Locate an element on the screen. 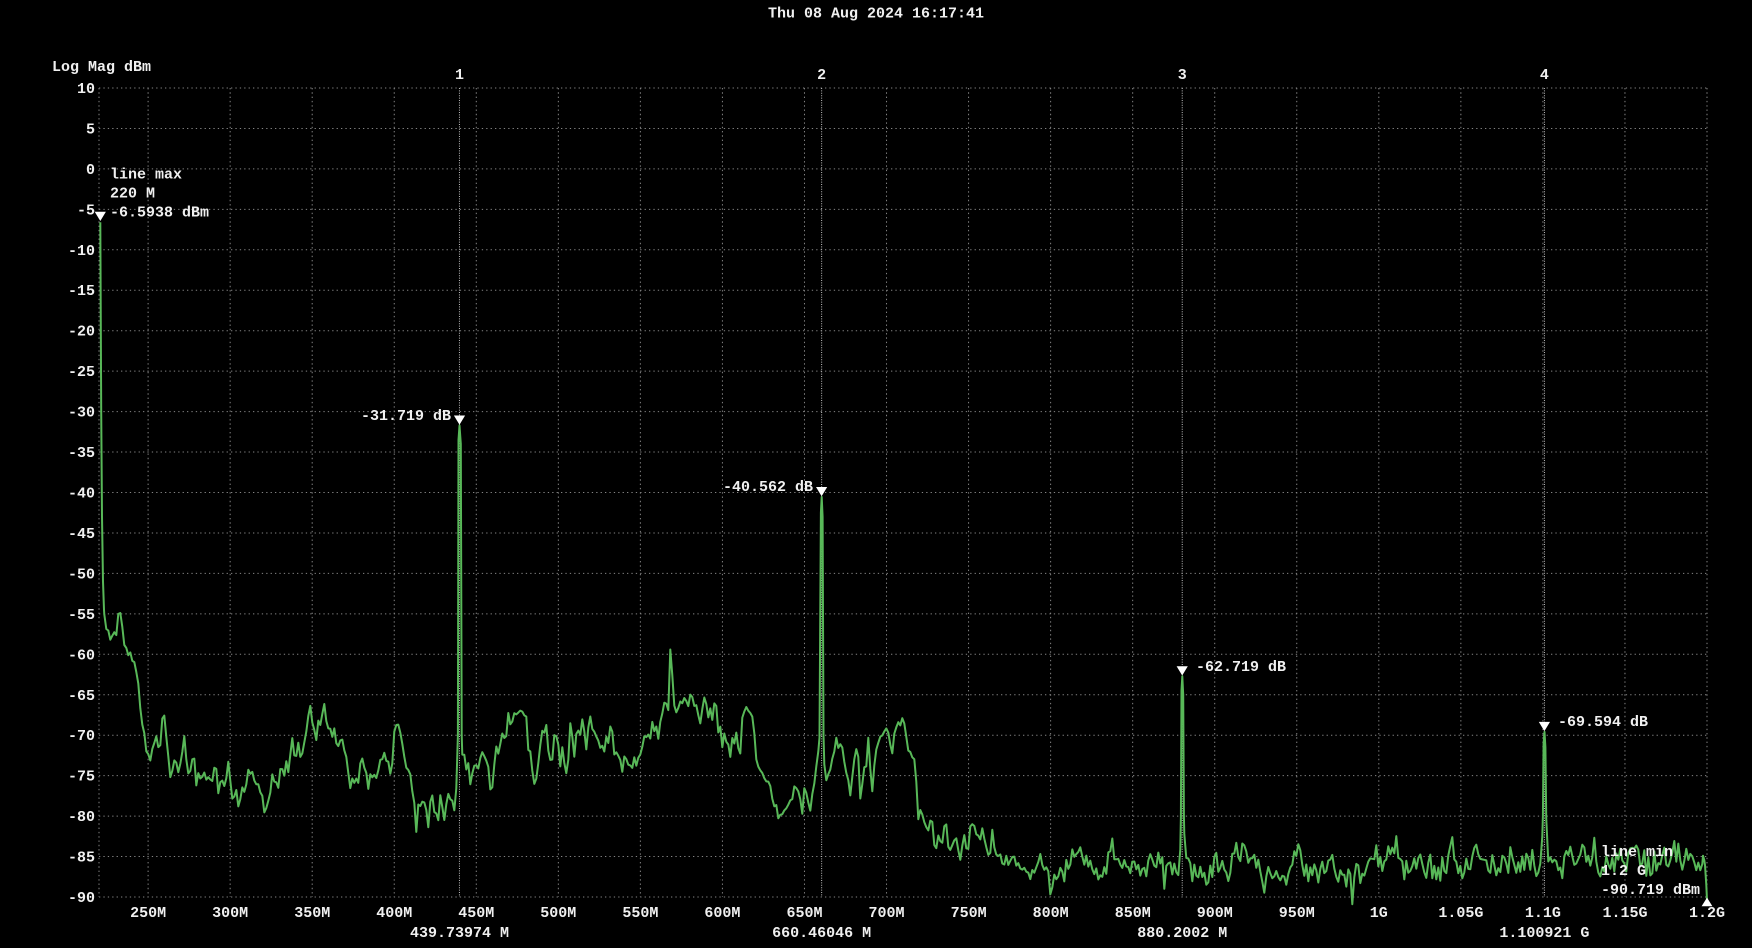 This screenshot has height=948, width=1752. svg-text: -65 is located at coordinates (81, 696).